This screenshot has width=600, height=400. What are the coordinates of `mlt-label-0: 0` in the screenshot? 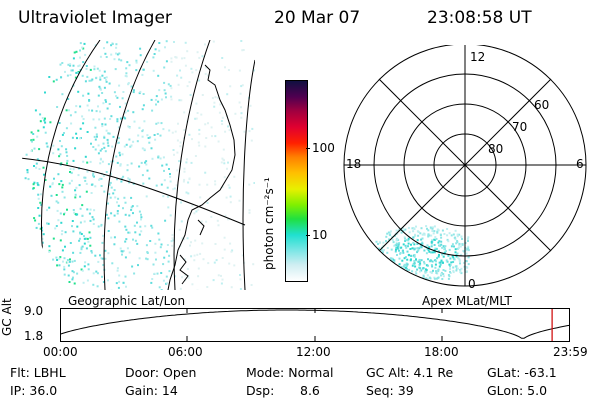 It's located at (472, 284).